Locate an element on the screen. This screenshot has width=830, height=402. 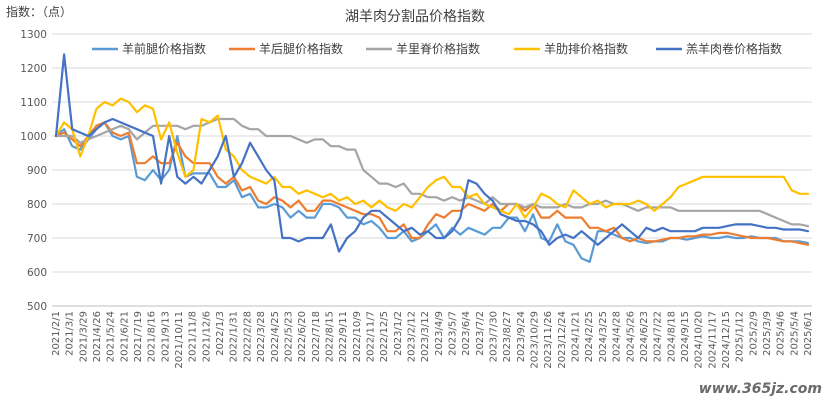
x-tick-label: 2021/5/24 is located at coordinates (111, 336).